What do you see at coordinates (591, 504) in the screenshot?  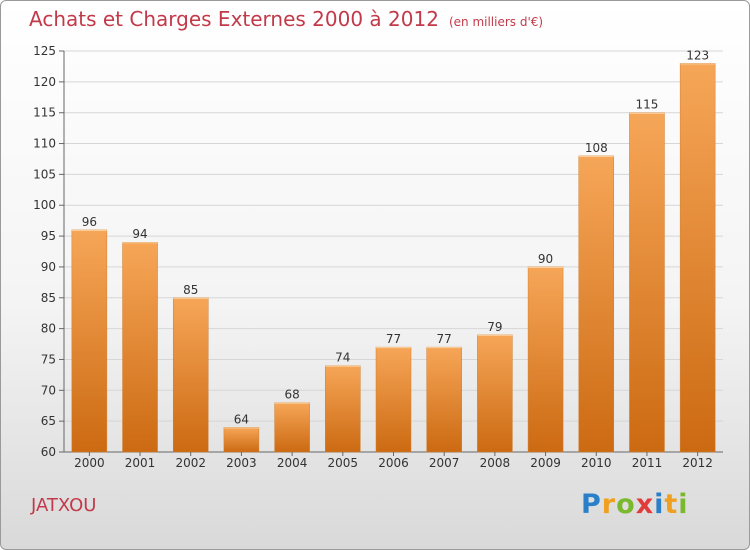 I see `logo-letter: P` at bounding box center [591, 504].